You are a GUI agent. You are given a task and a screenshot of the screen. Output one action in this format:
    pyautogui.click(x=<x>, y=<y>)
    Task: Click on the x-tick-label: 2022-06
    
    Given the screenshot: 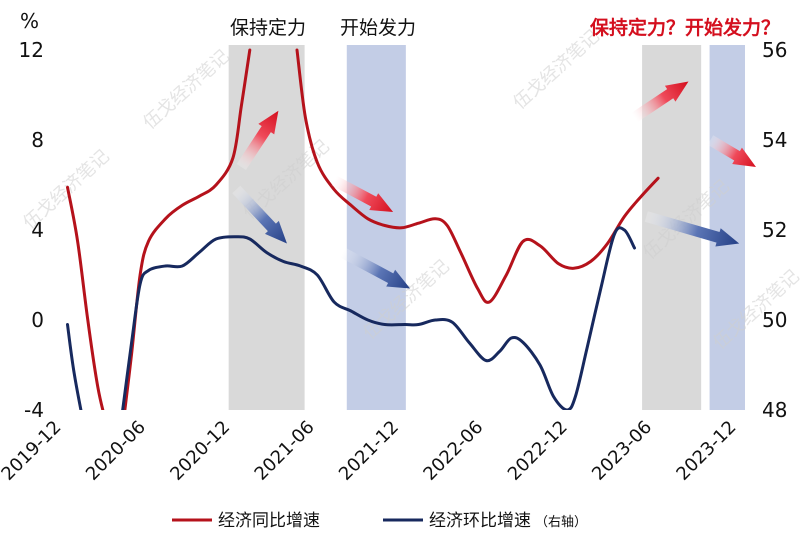 What is the action you would take?
    pyautogui.click(x=453, y=451)
    